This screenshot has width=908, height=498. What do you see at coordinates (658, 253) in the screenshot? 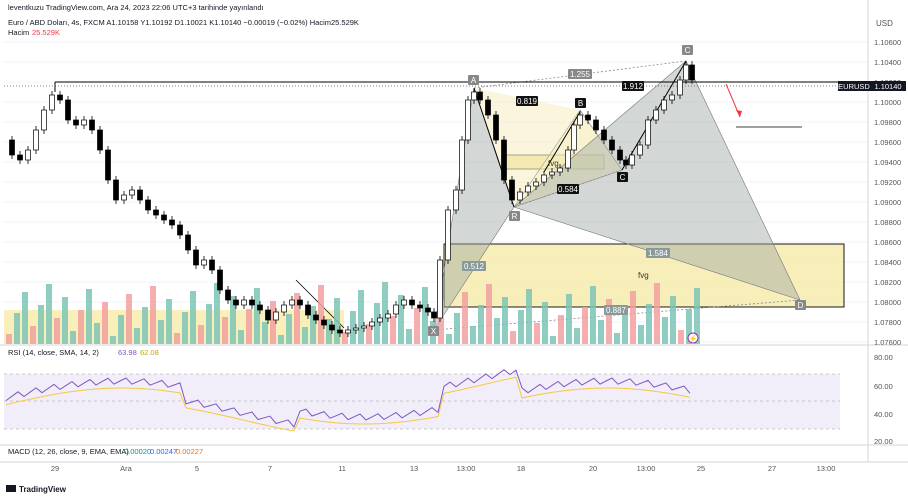
I see `ratio-1584: 1.584` at bounding box center [658, 253].